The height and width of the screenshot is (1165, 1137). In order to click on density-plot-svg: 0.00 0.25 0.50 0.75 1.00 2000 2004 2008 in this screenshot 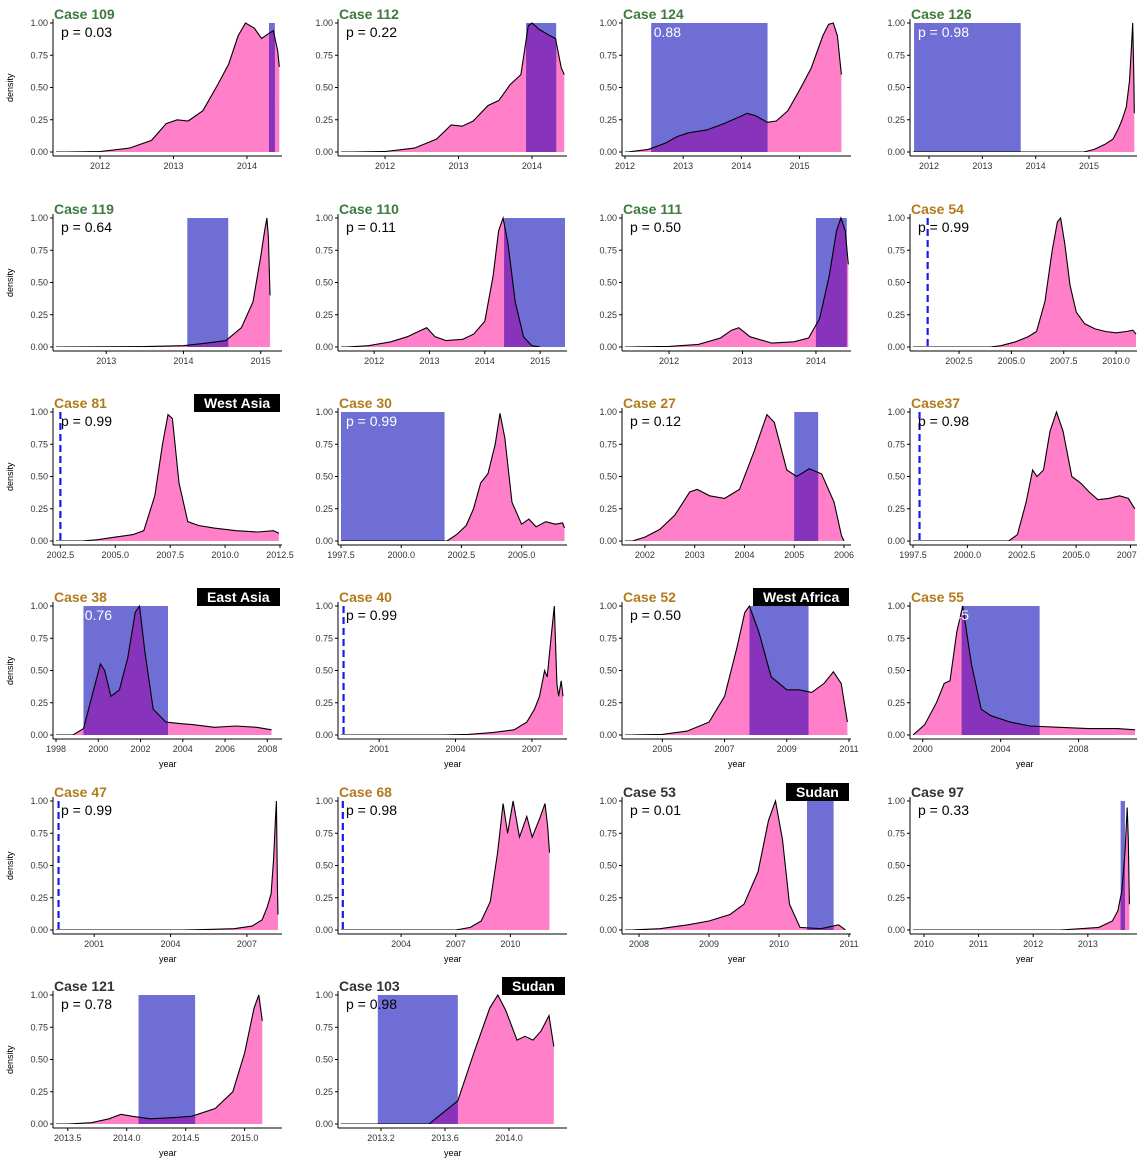, I will do `click(1012, 677)`.